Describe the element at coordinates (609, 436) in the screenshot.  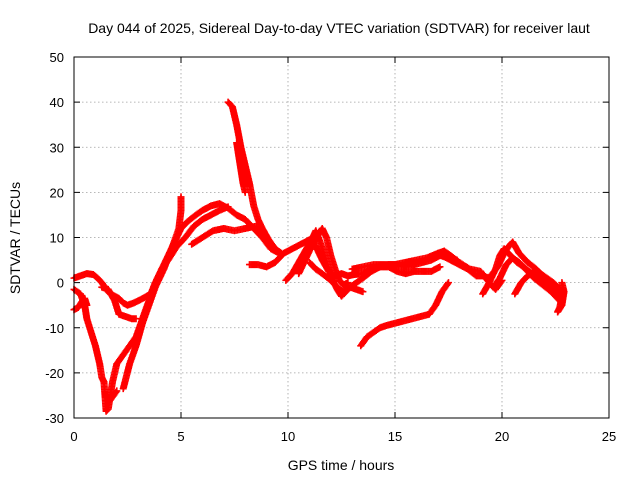
I see `x-tick-label: 25` at that location.